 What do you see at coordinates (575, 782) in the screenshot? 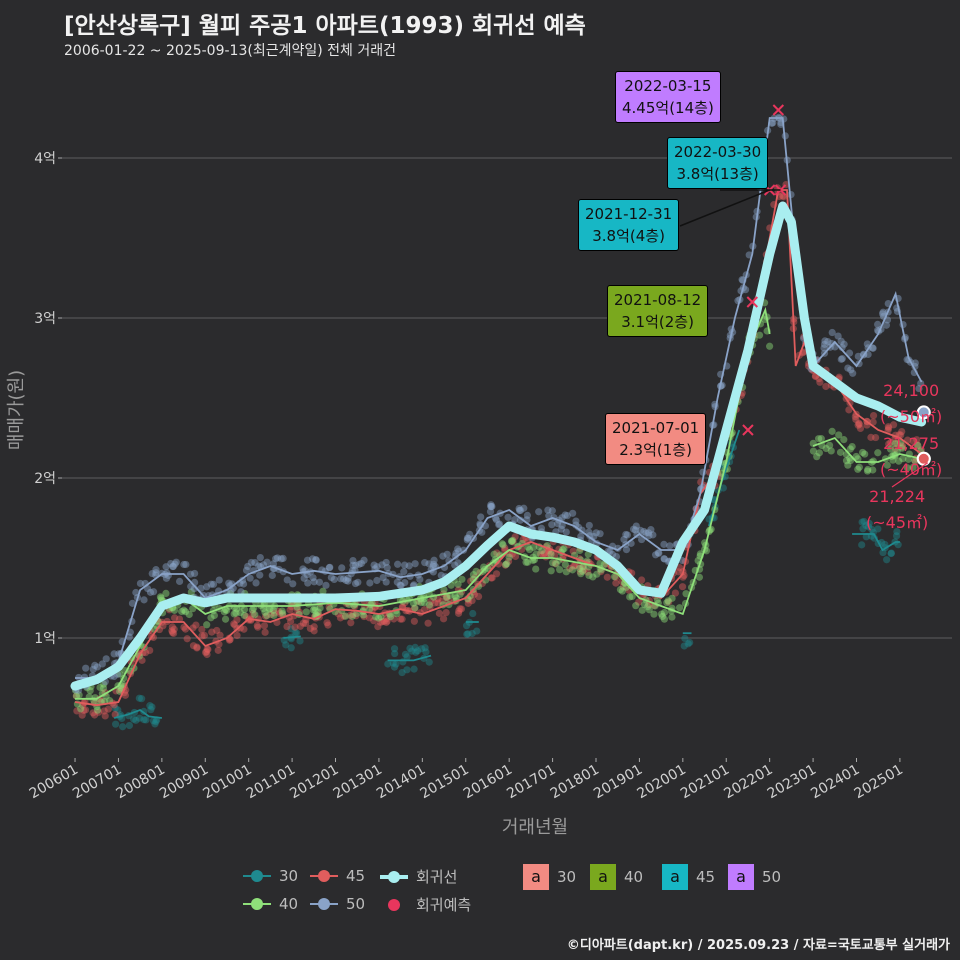
I see `x-tick-label: 201801` at bounding box center [575, 782].